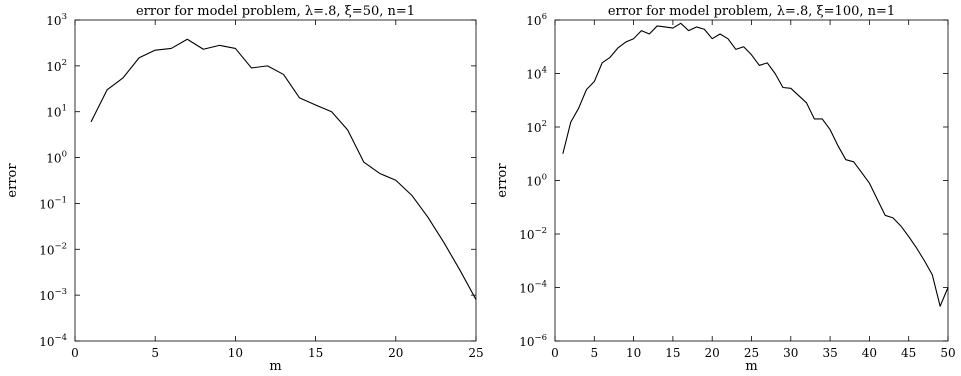 Image resolution: width=961 pixels, height=376 pixels. What do you see at coordinates (536, 20) in the screenshot?
I see `y-tick-label: 10⁶` at bounding box center [536, 20].